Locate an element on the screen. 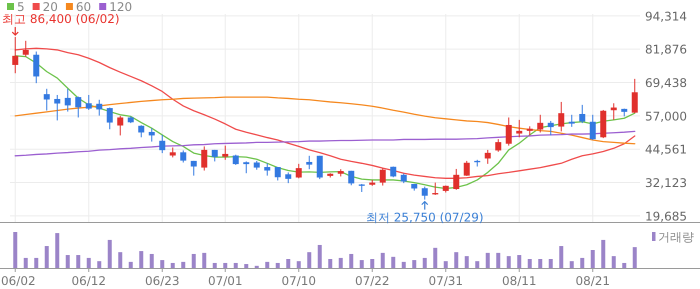 The image size is (700, 289). legend-label: 5 is located at coordinates (21, 7).